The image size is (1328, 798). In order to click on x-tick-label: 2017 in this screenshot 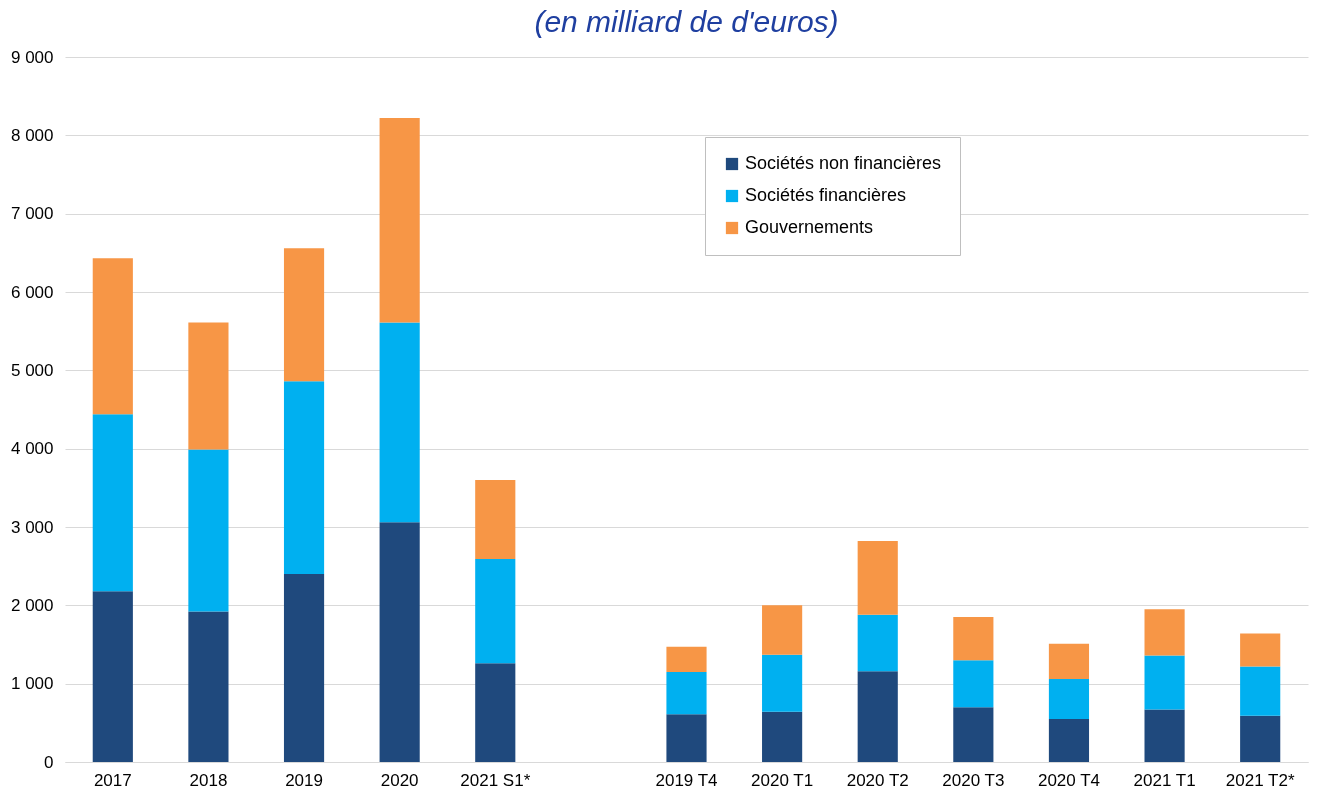, I will do `click(112, 780)`.